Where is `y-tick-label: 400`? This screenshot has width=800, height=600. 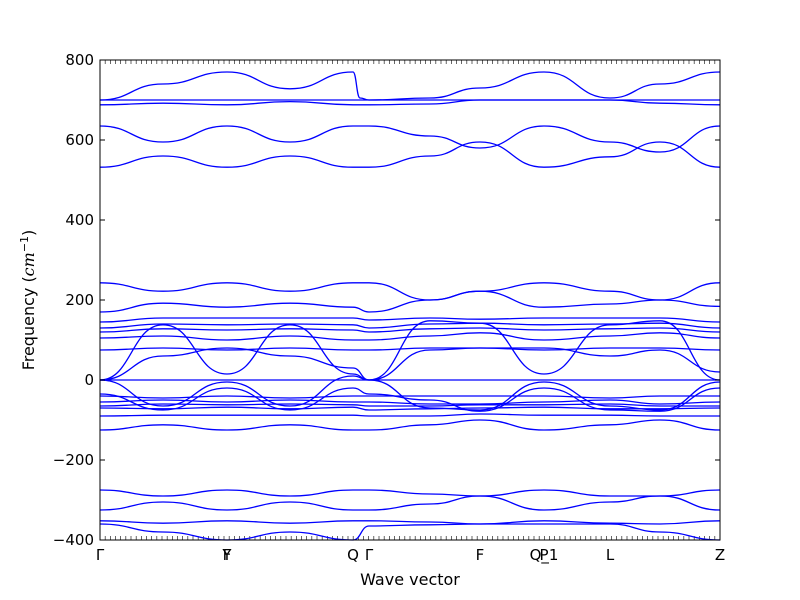
y-tick-label: 400 is located at coordinates (79, 220).